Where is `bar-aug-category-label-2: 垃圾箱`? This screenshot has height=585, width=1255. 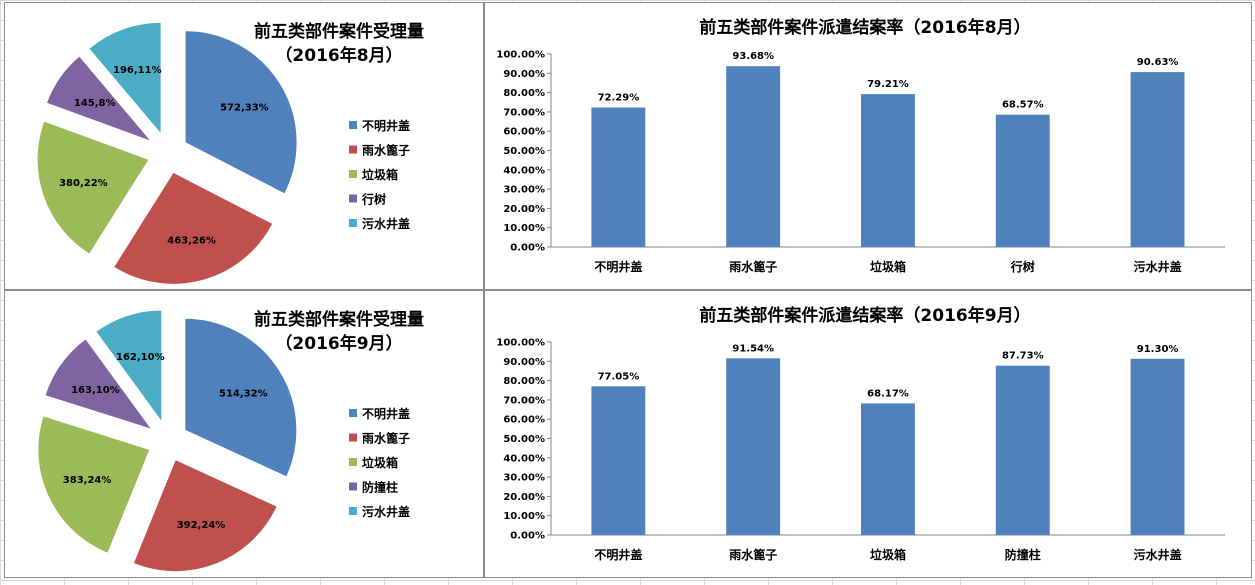 bar-aug-category-label-2: 垃圾箱 is located at coordinates (888, 266).